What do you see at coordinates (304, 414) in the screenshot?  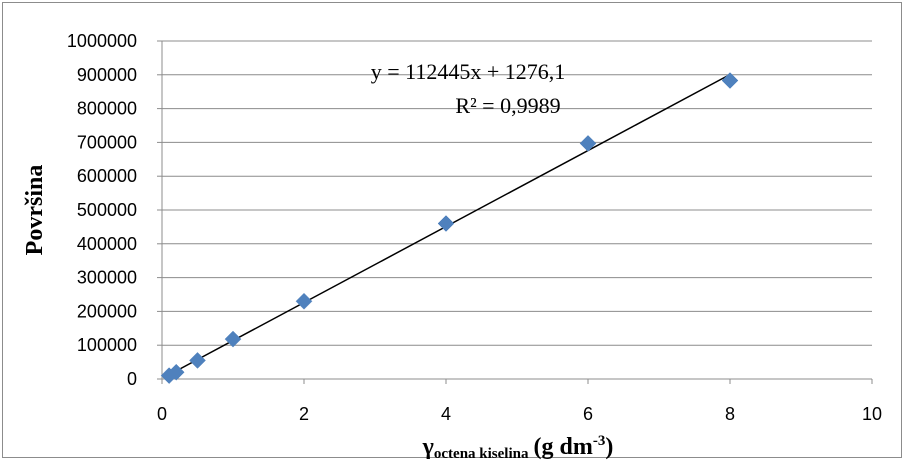 I see `x-tick-label: 2` at bounding box center [304, 414].